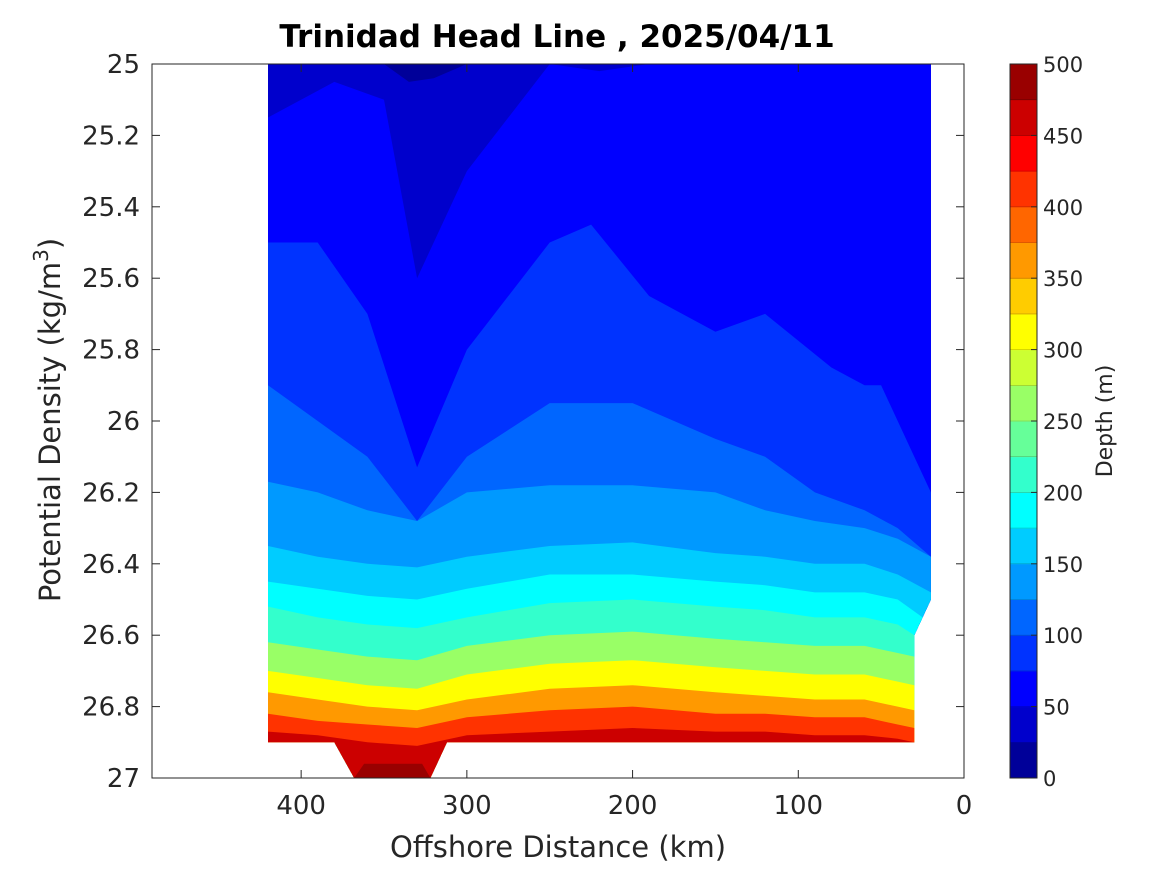 Image resolution: width=1167 pixels, height=875 pixels. What do you see at coordinates (1063, 279) in the screenshot?
I see `colorbar-tick-label: 350` at bounding box center [1063, 279].